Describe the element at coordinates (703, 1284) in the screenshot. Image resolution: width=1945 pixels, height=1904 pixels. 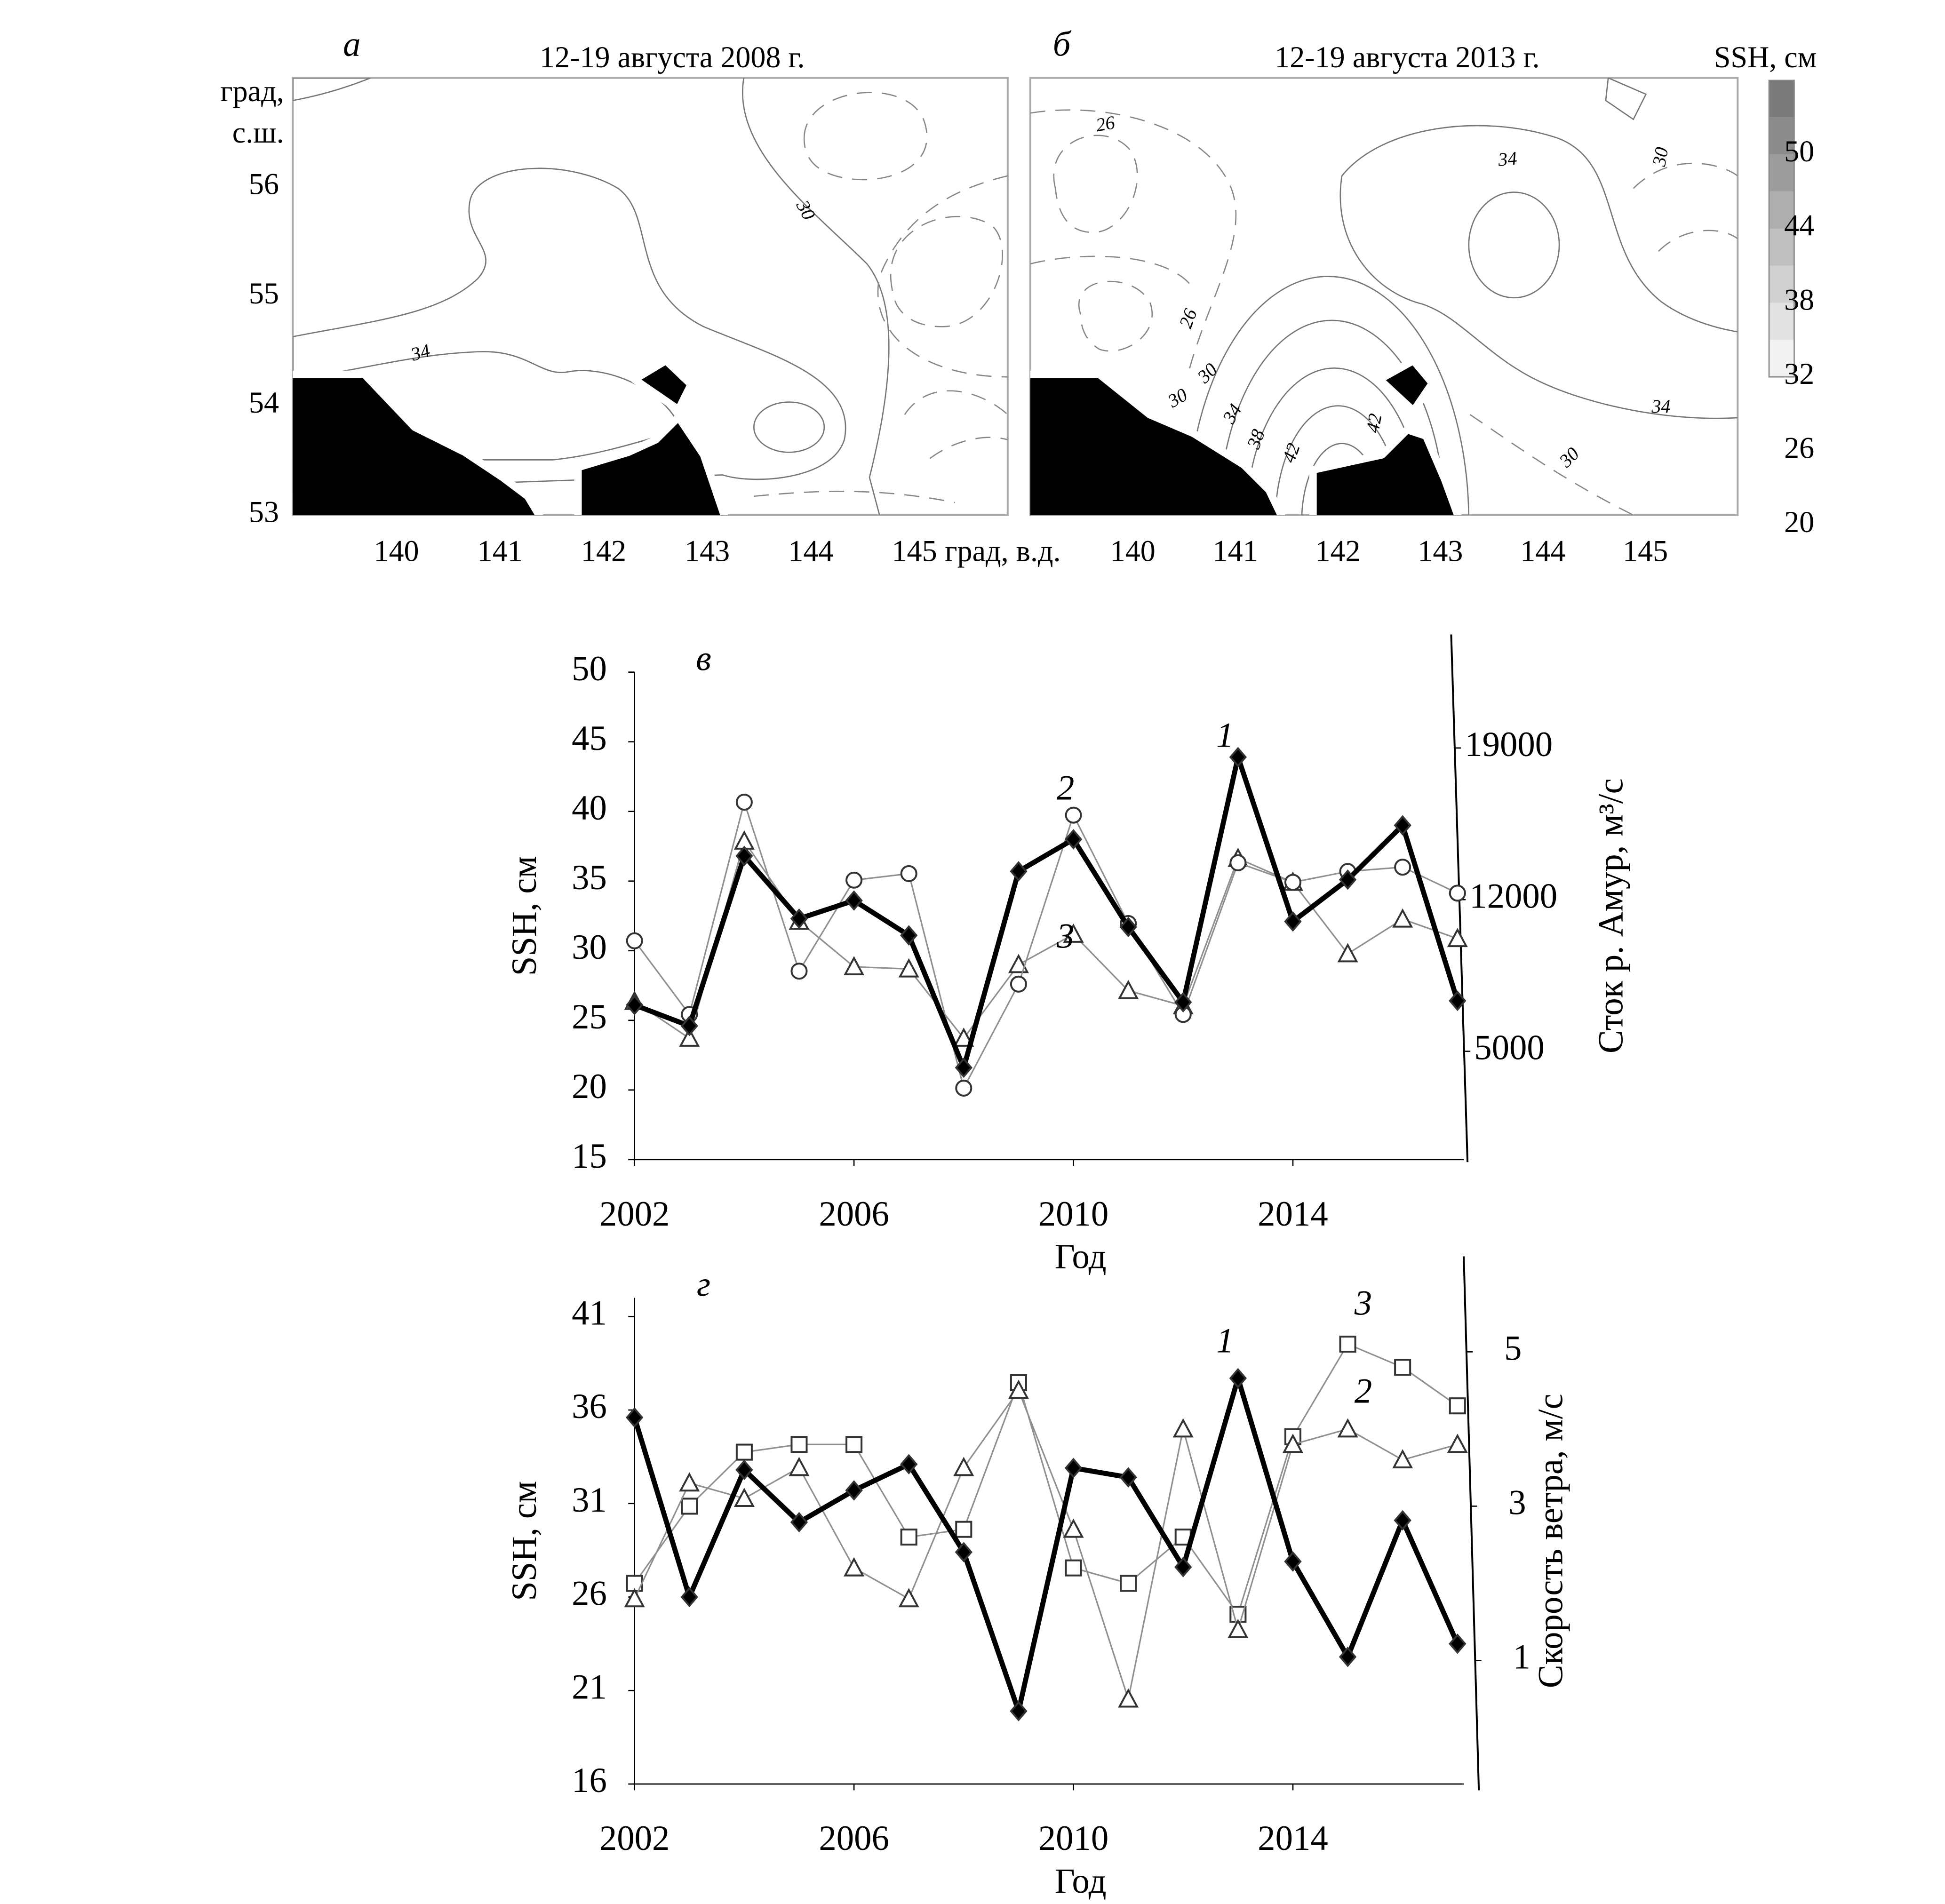
I see `panel-label: г` at that location.